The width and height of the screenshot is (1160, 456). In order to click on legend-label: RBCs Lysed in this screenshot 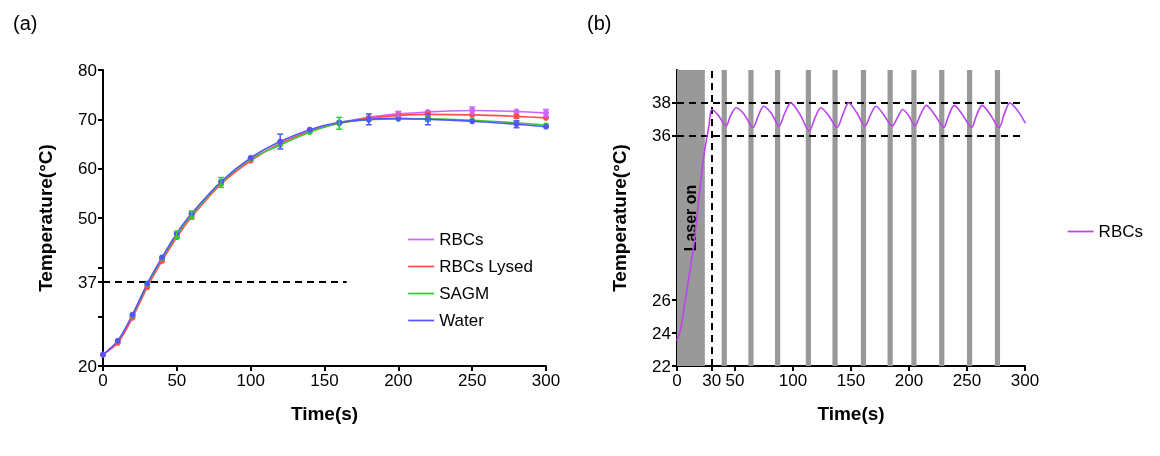, I will do `click(486, 266)`.